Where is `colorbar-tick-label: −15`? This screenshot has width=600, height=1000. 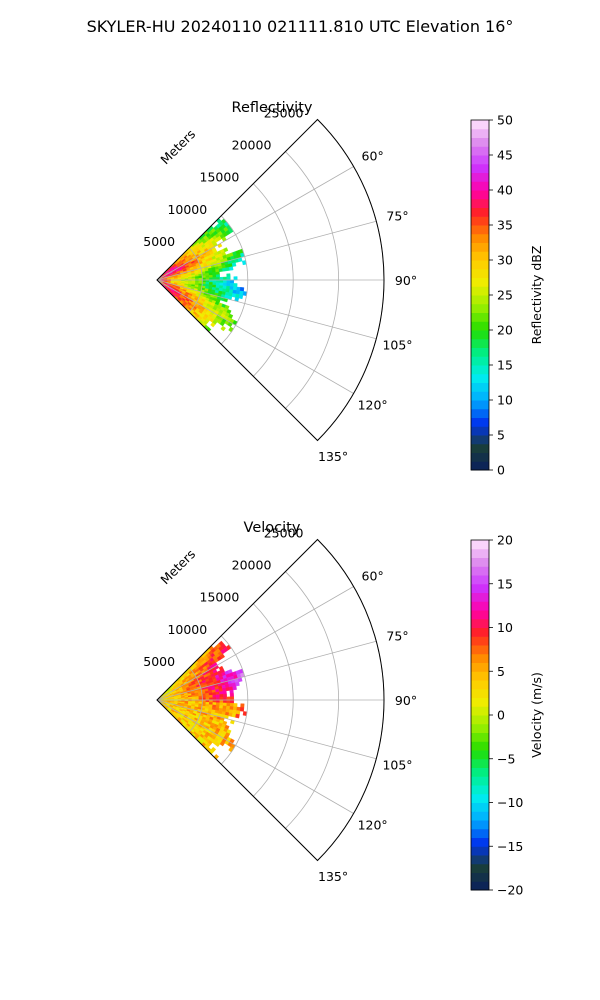 colorbar-tick-label: −15 is located at coordinates (510, 846).